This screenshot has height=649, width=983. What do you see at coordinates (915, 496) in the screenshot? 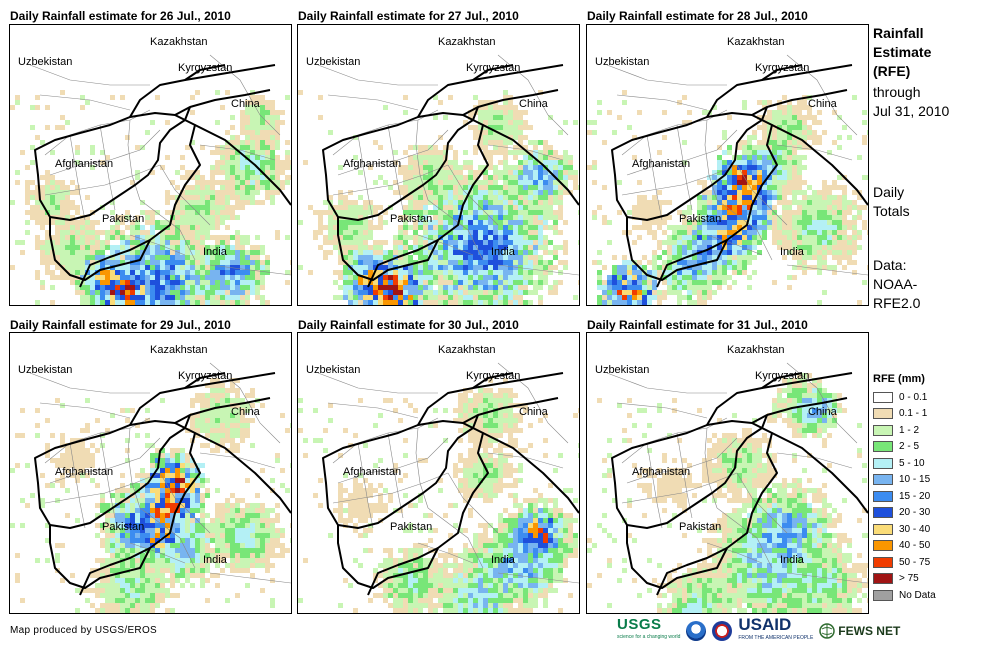
I see `legend-label: 15 - 20` at bounding box center [915, 496].